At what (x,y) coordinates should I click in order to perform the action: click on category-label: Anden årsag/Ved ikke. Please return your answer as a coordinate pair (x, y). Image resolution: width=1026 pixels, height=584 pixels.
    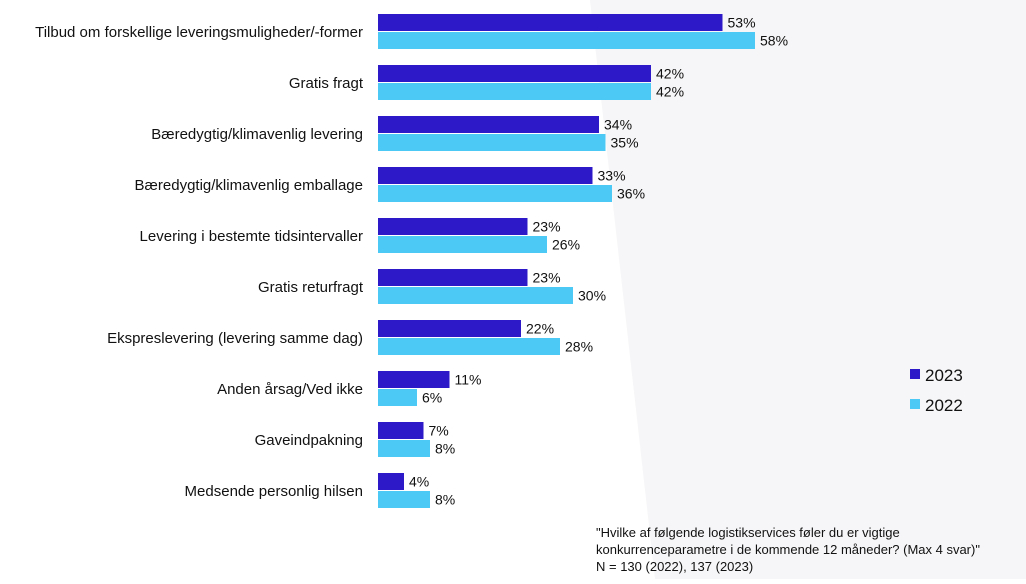
    Looking at the image, I should click on (290, 389).